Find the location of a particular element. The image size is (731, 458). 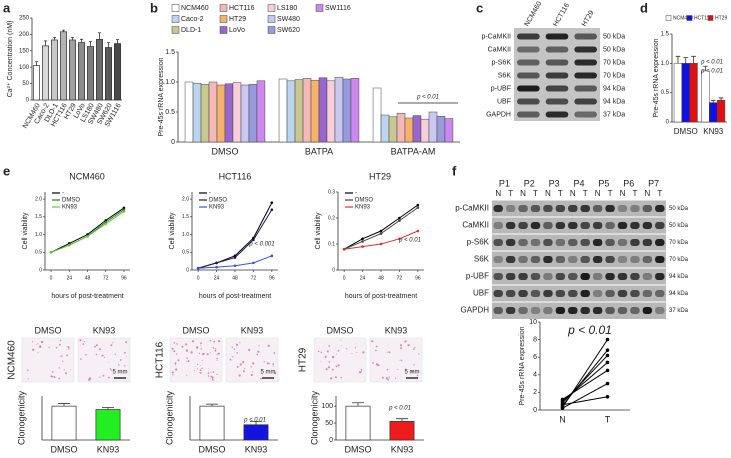

blot-size-label: 70 kDa is located at coordinates (614, 62).